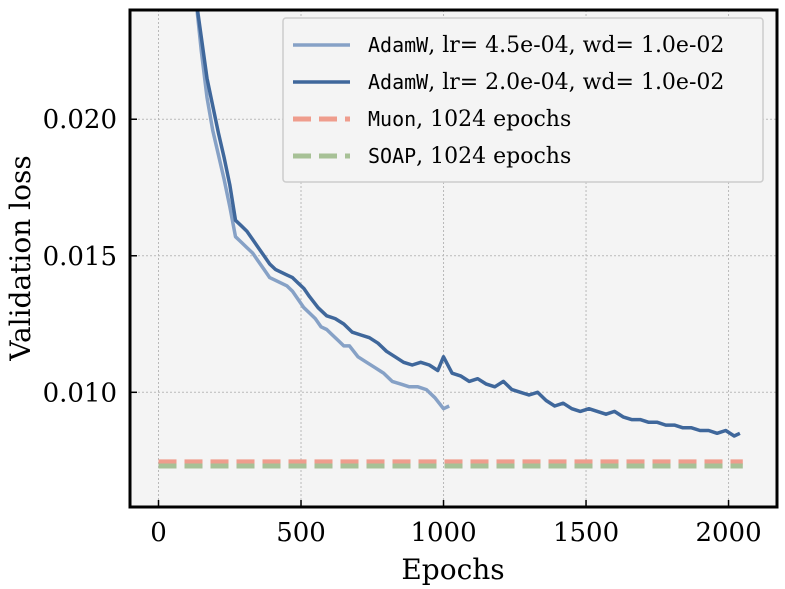 The image size is (785, 589). Describe the element at coordinates (443, 533) in the screenshot. I see `x-tick-label: 1000` at that location.